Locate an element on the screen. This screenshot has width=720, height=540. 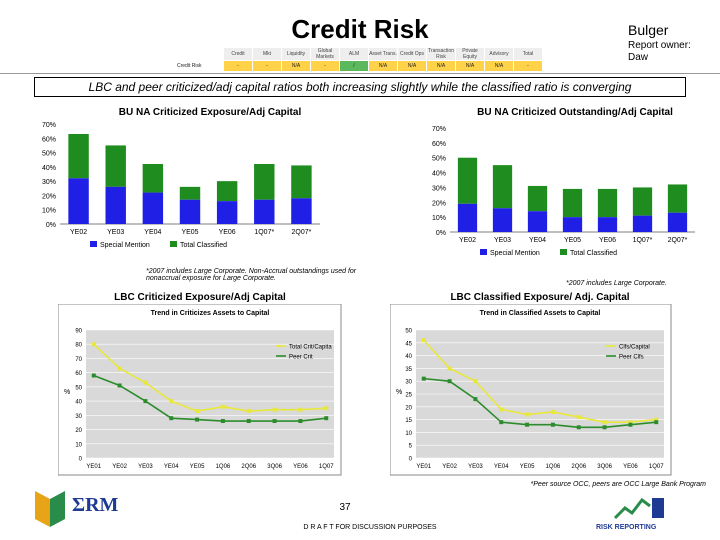
chart3-title: LBC Criticized Exposure/Adj Capital is located at coordinates (200, 297).